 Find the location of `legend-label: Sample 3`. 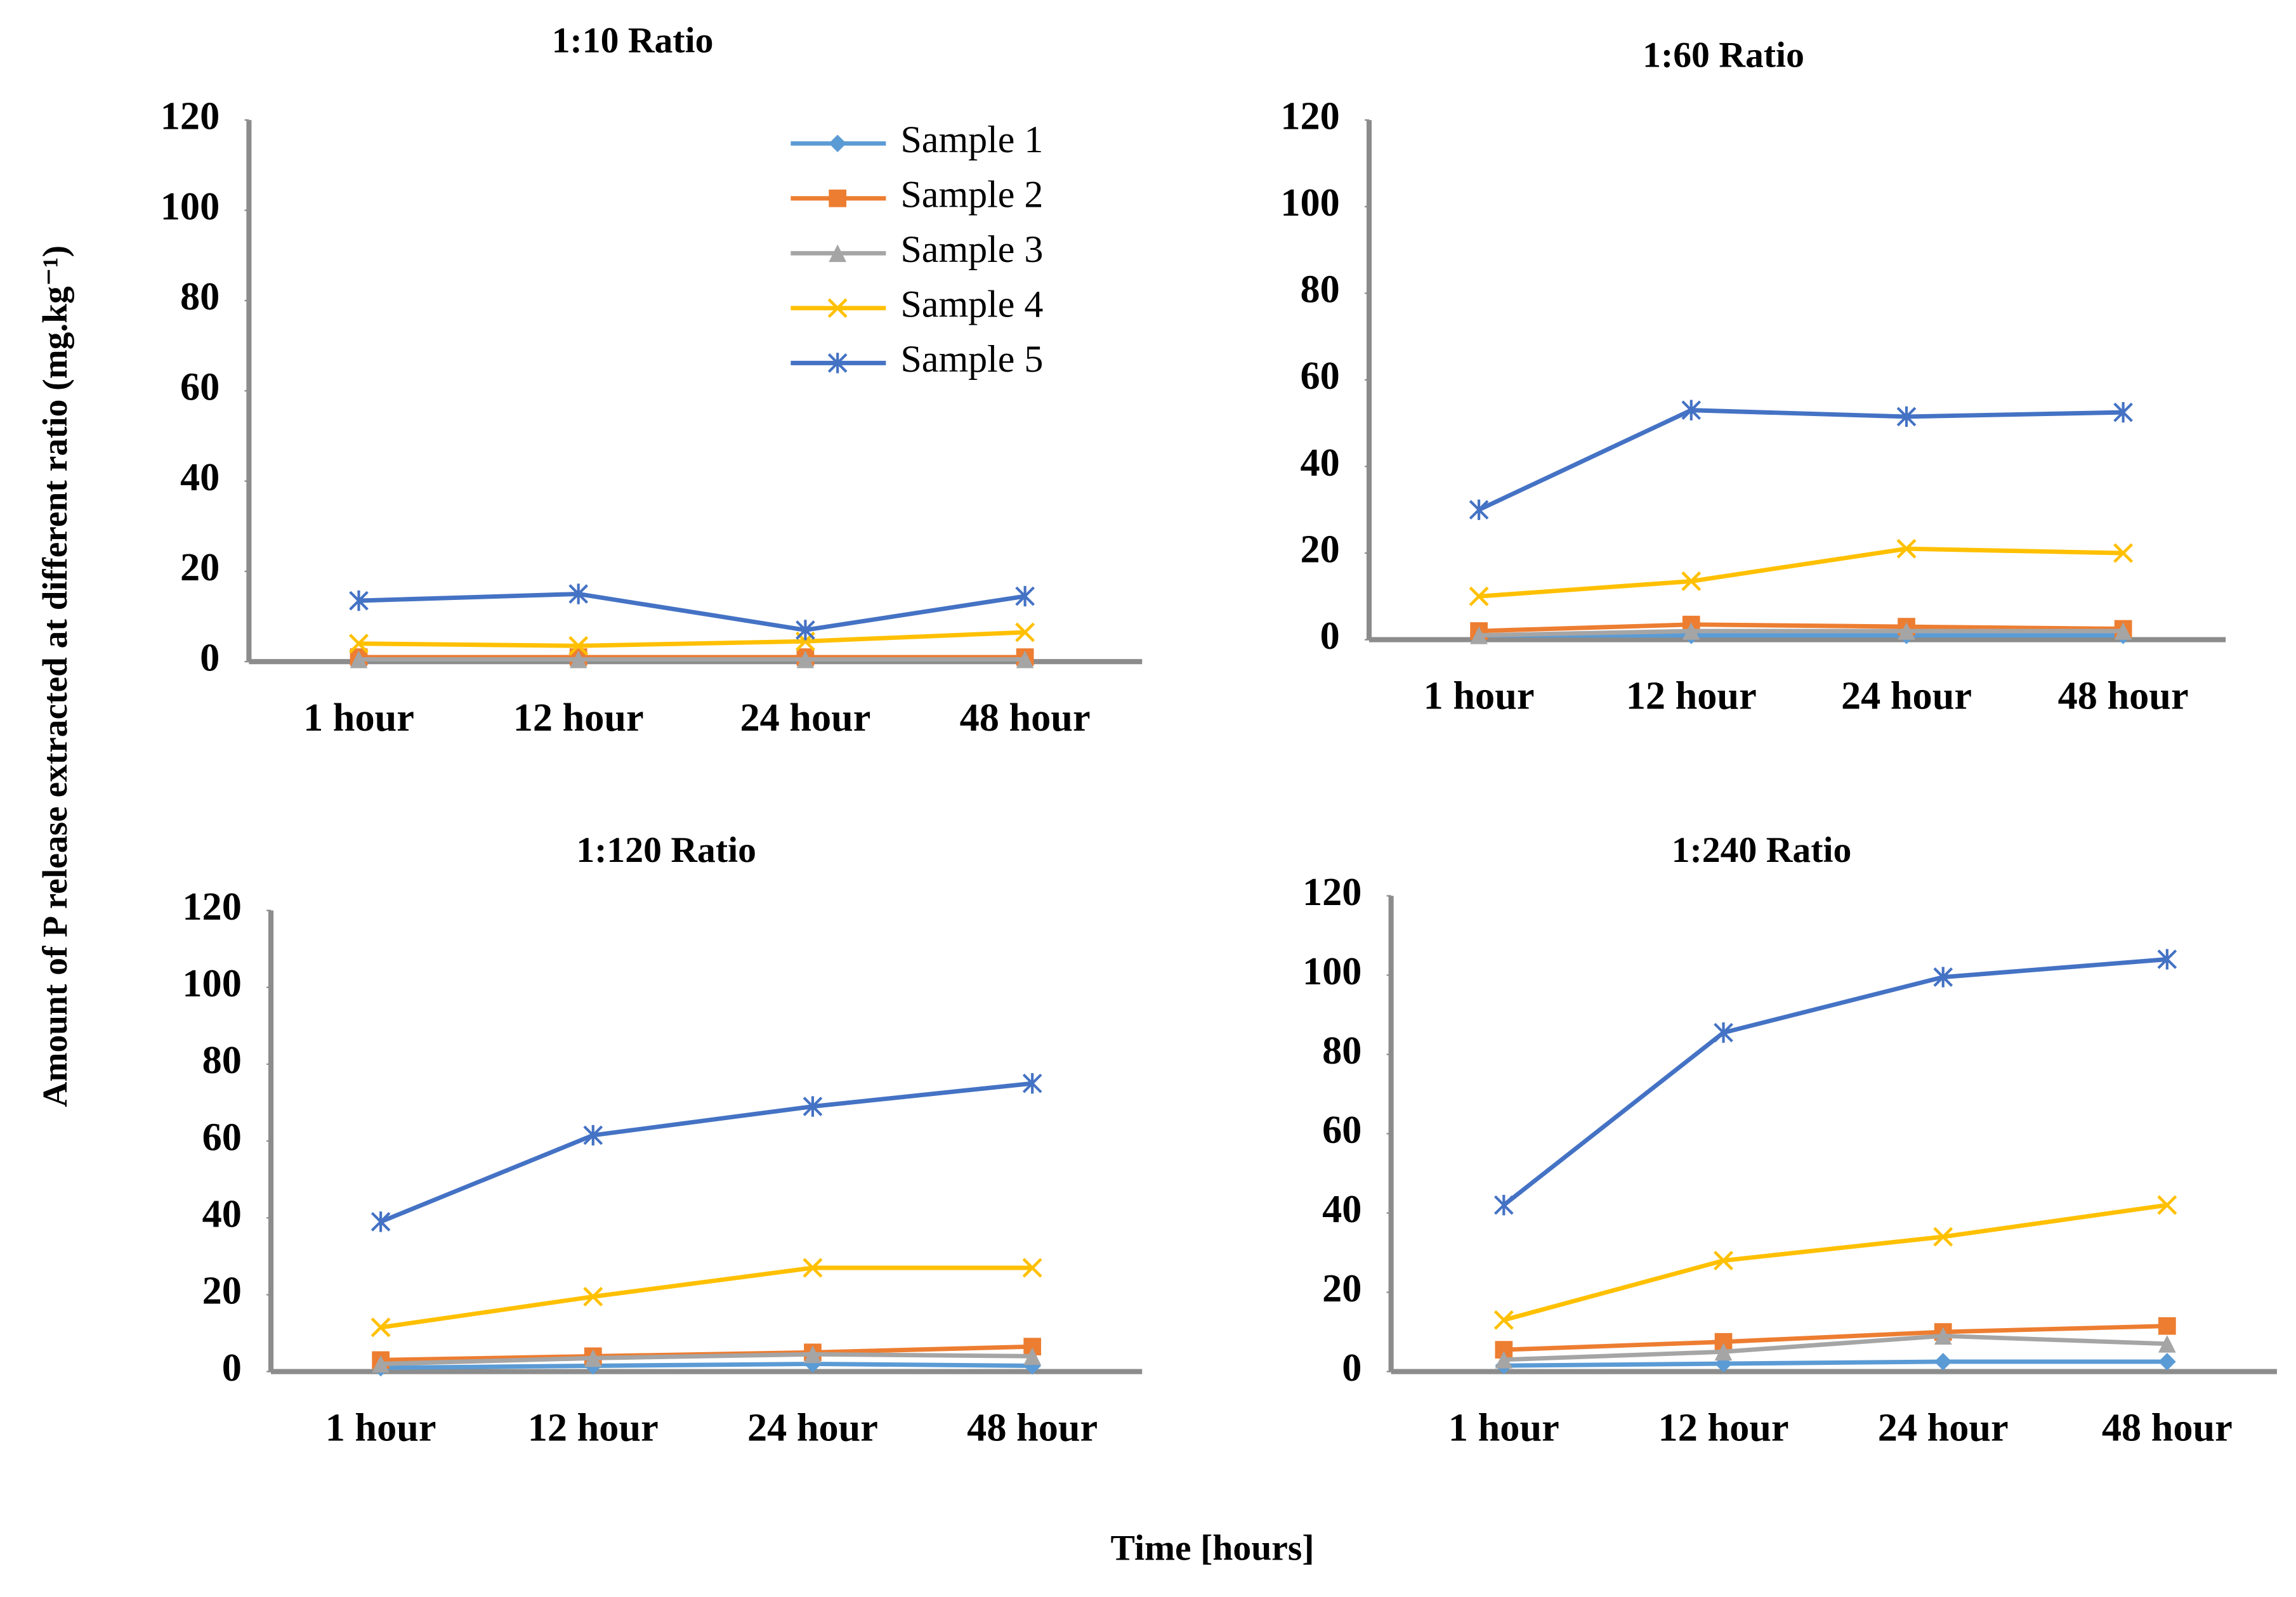

legend-label: Sample 3 is located at coordinates (971, 249).